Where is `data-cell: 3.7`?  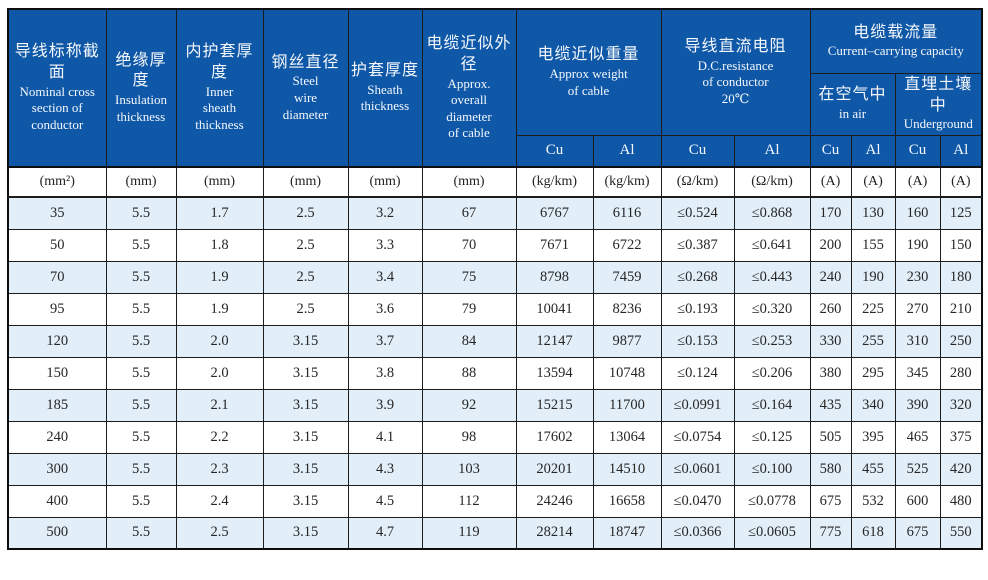 data-cell: 3.7 is located at coordinates (385, 341).